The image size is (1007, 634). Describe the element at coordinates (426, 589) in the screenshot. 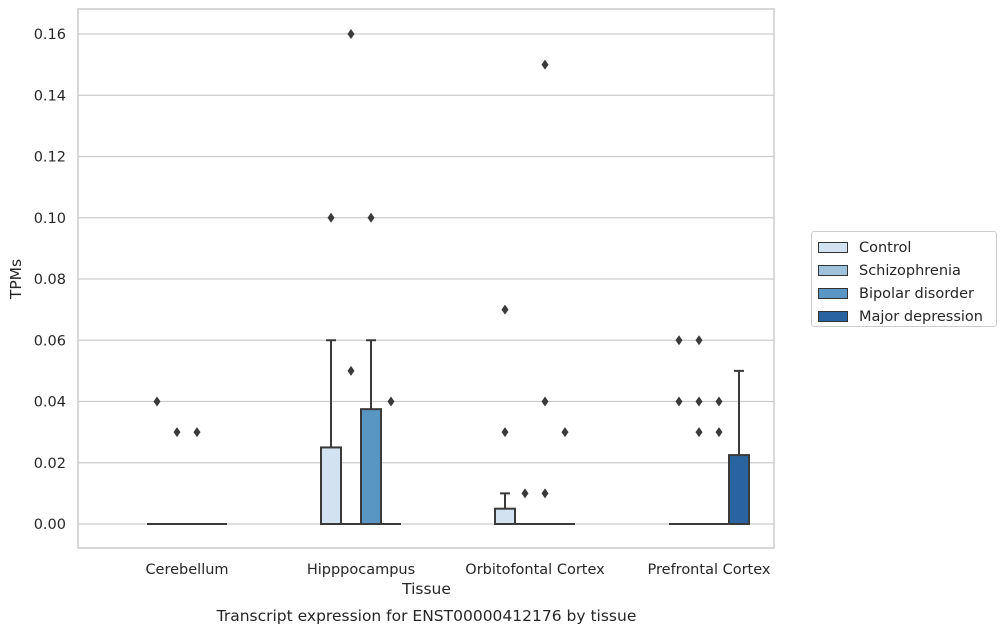

I see `x-axis-label: Tissue` at that location.